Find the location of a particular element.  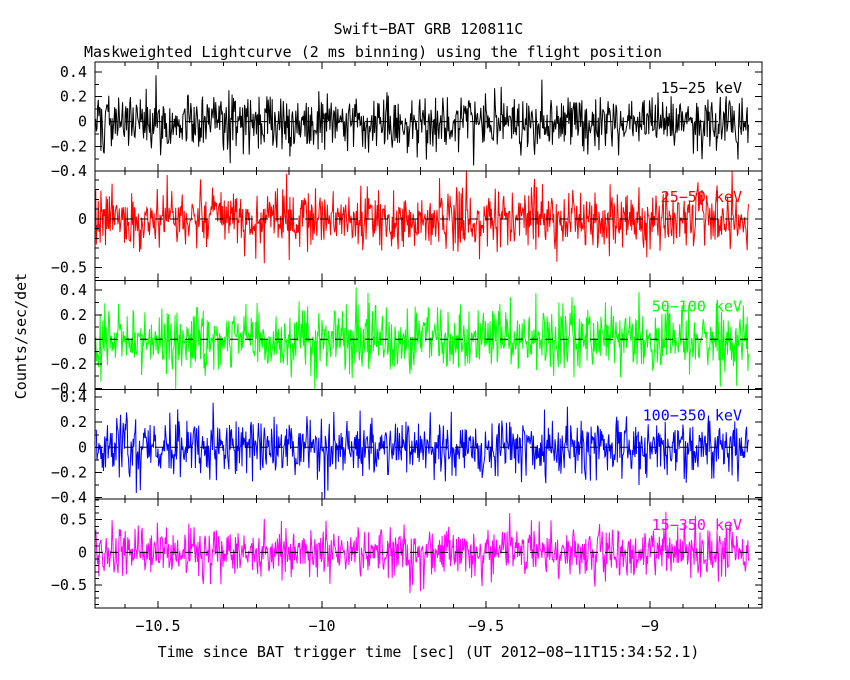

band-label: 50−100 keV is located at coordinates (697, 306).